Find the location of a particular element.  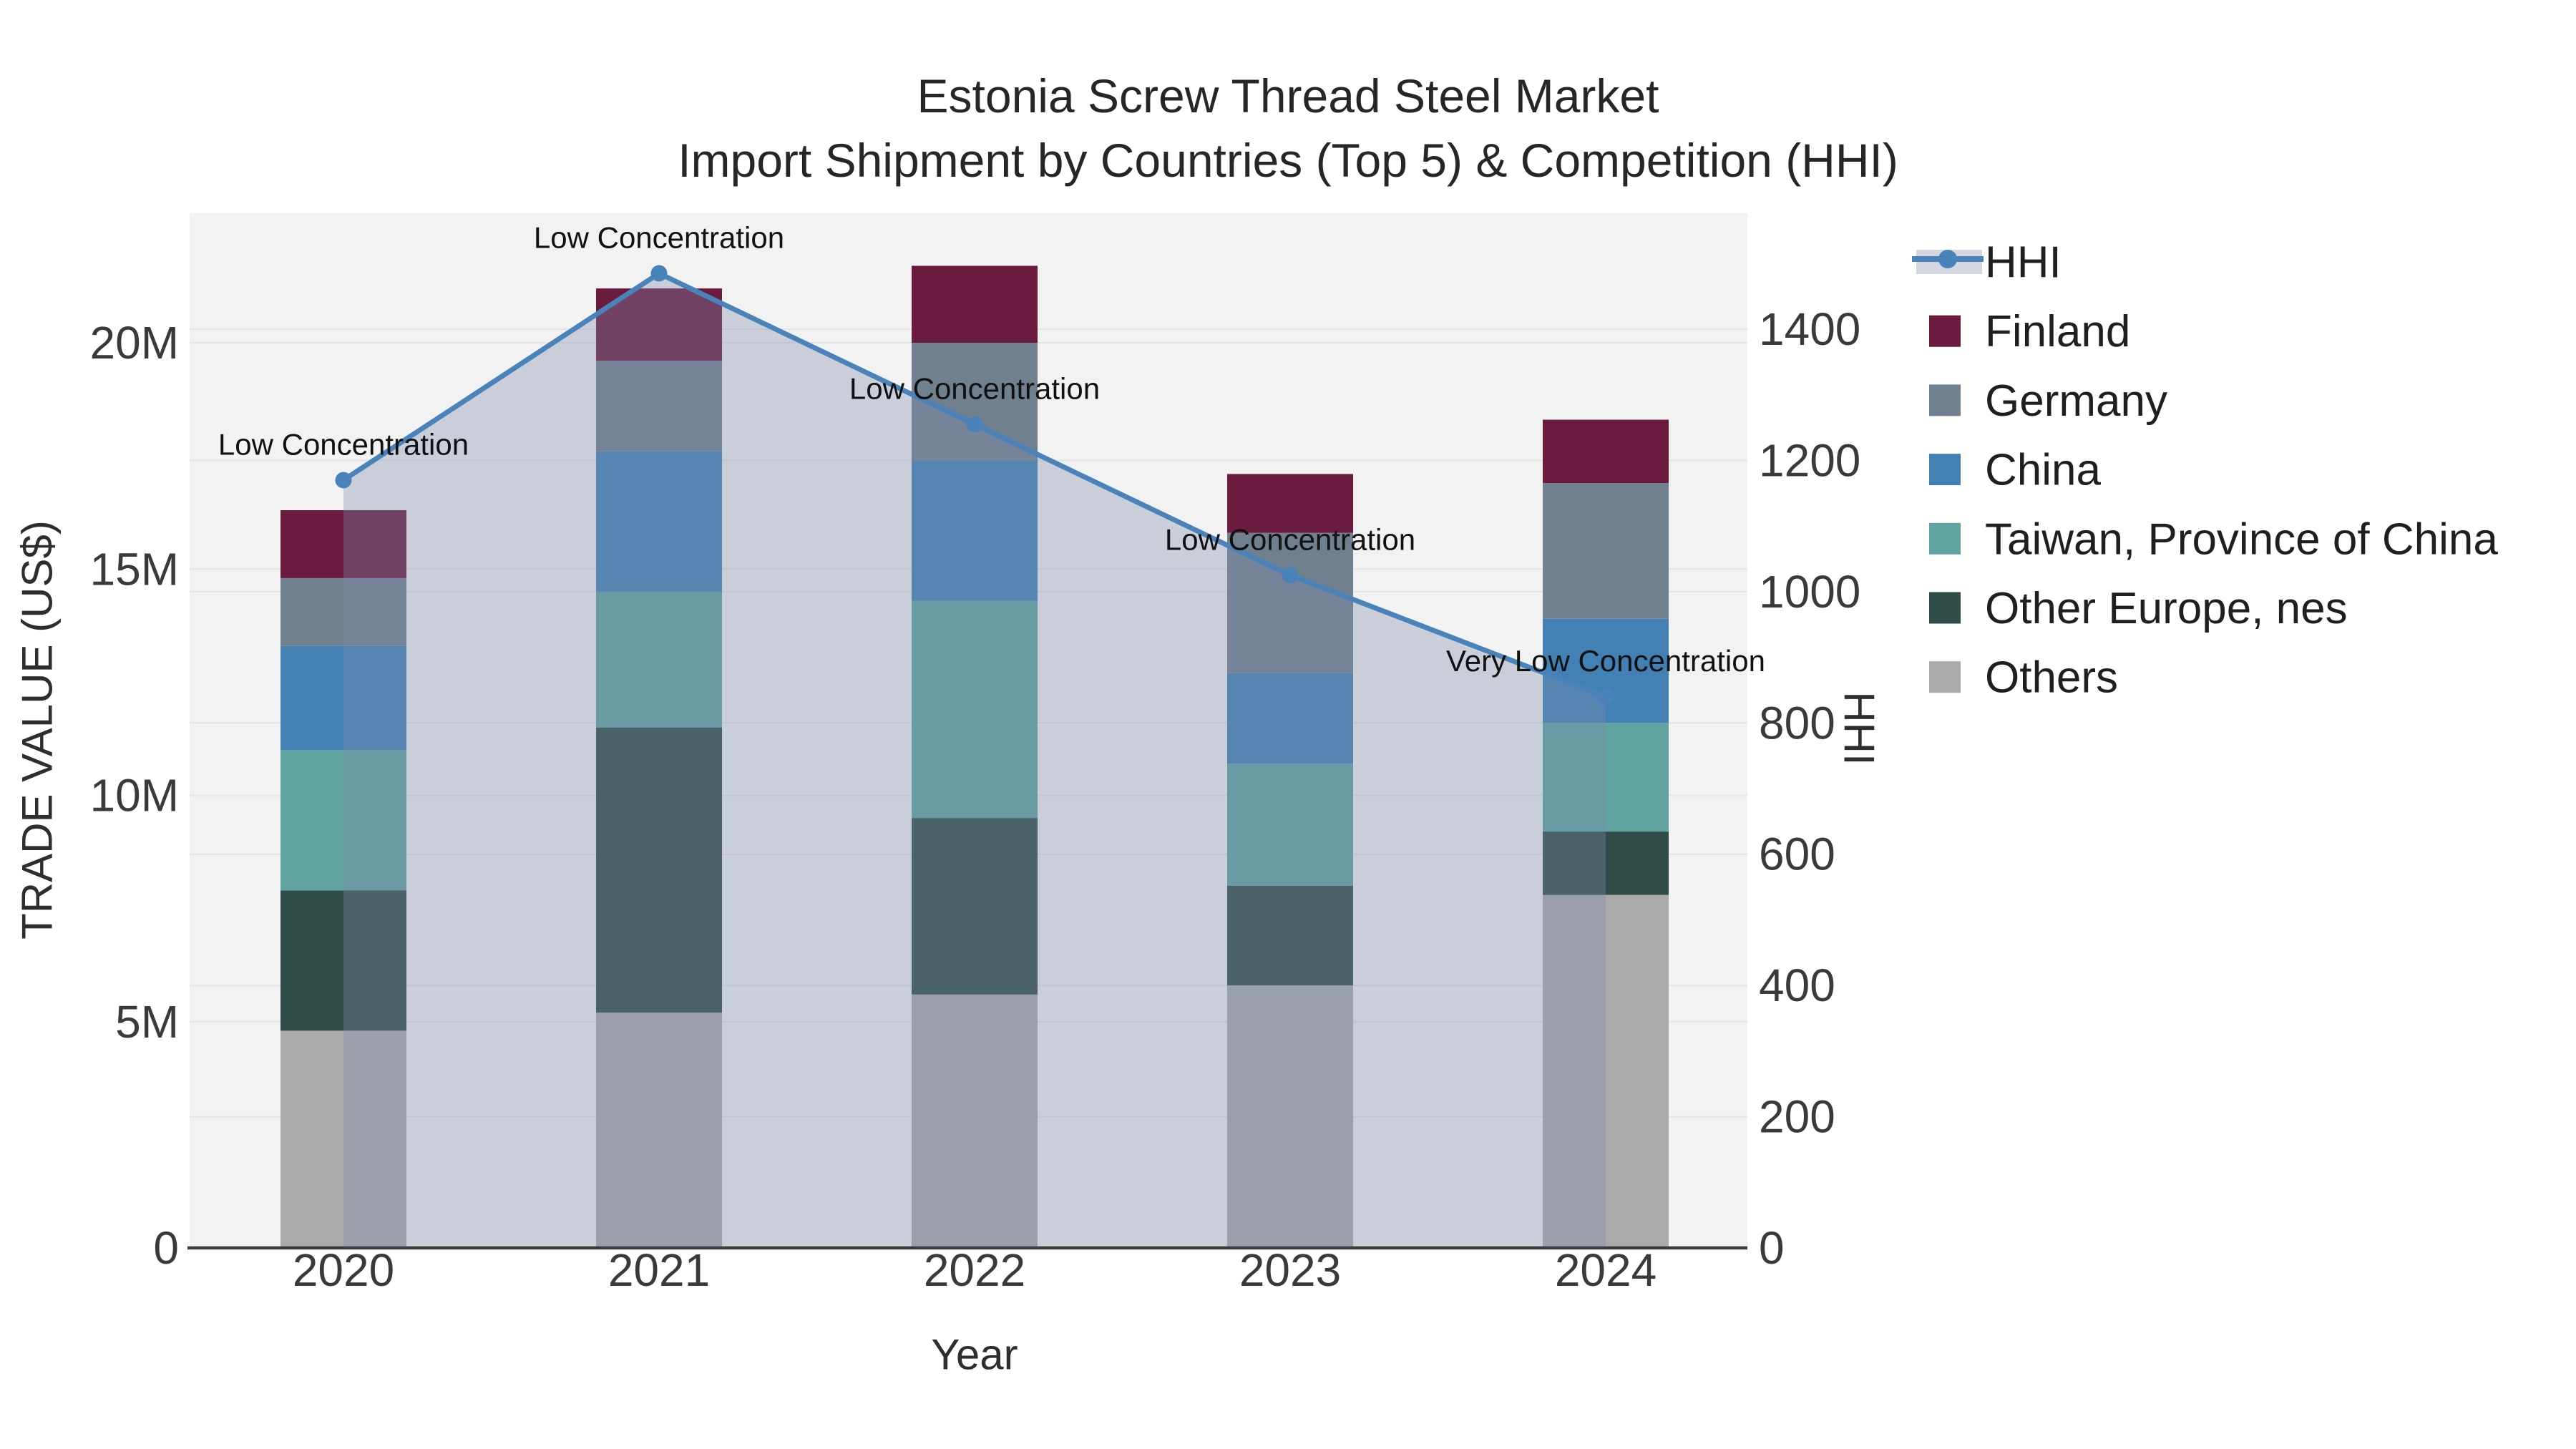

bar-segment-2020-china is located at coordinates (343, 698).